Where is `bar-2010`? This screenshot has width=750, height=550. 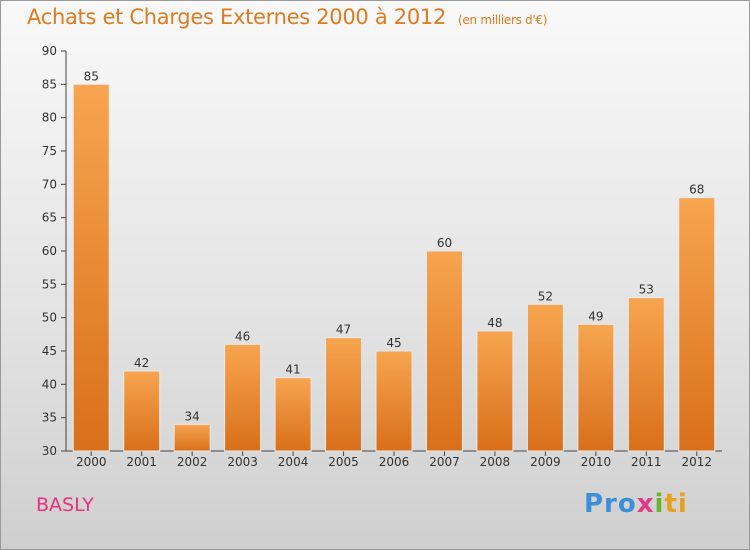
bar-2010 is located at coordinates (596, 387).